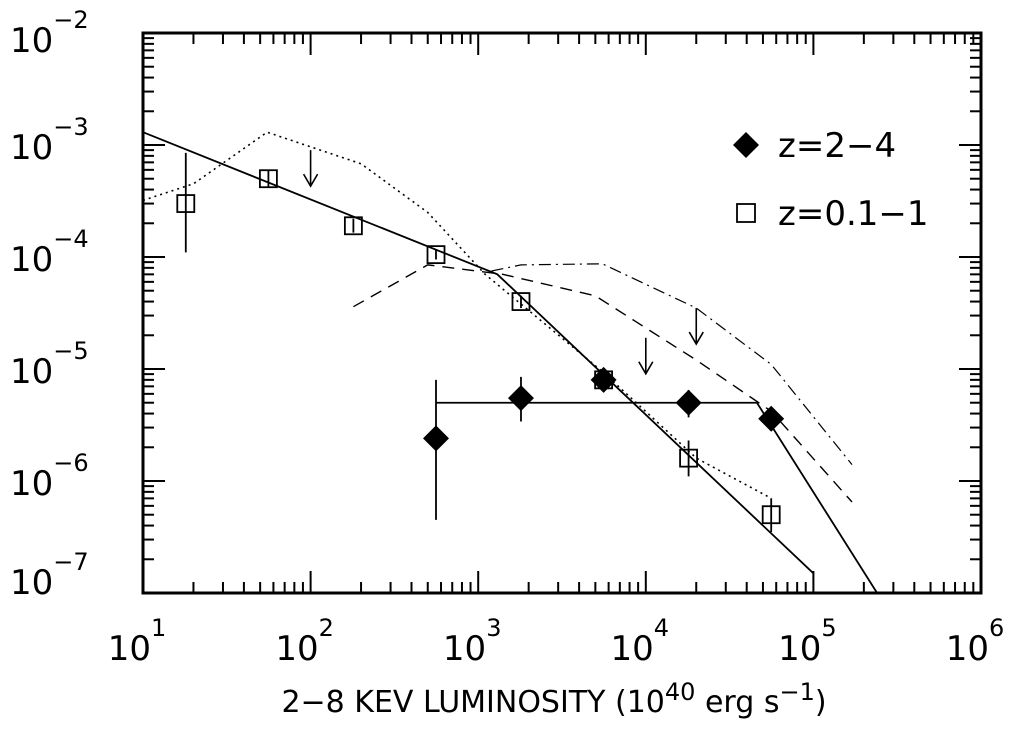 The width and height of the screenshot is (1027, 733). Describe the element at coordinates (70, 127) in the screenshot. I see `y-tick-label-exp: −3` at that location.